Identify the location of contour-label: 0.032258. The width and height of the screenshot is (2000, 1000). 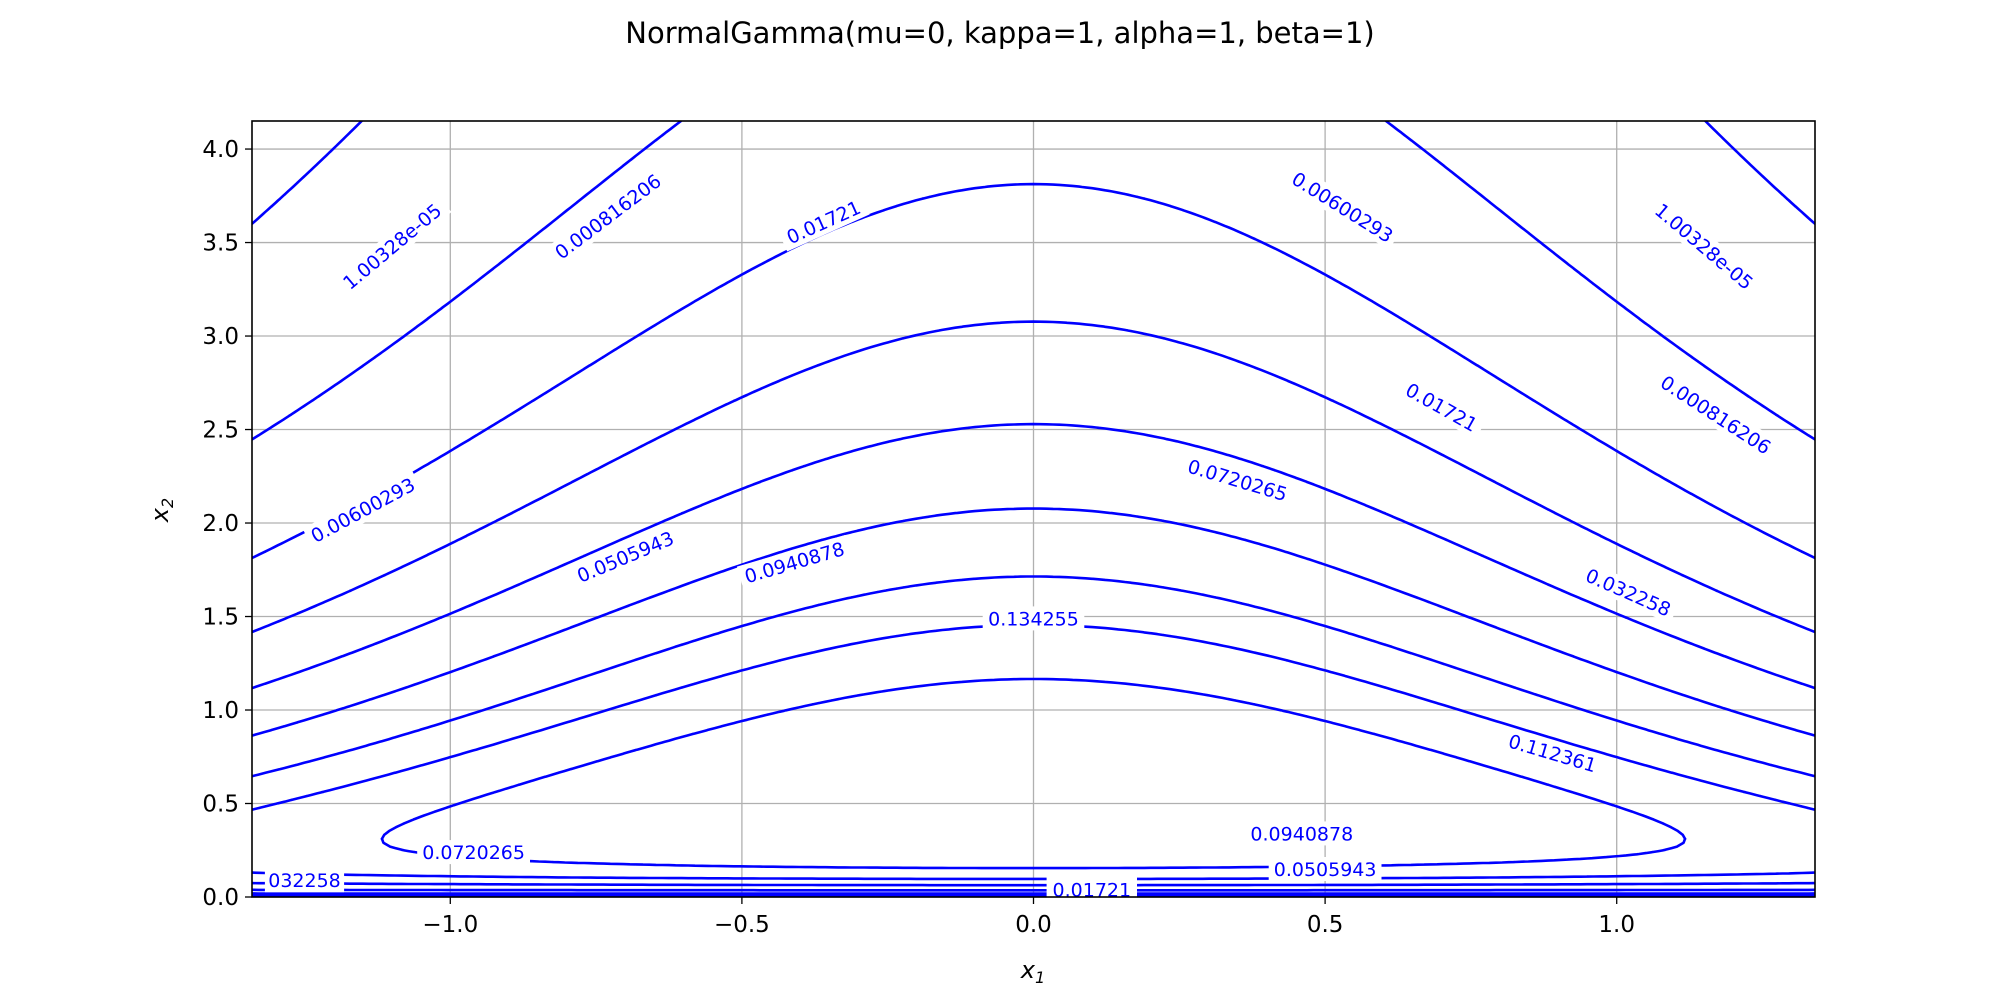
(1628, 592).